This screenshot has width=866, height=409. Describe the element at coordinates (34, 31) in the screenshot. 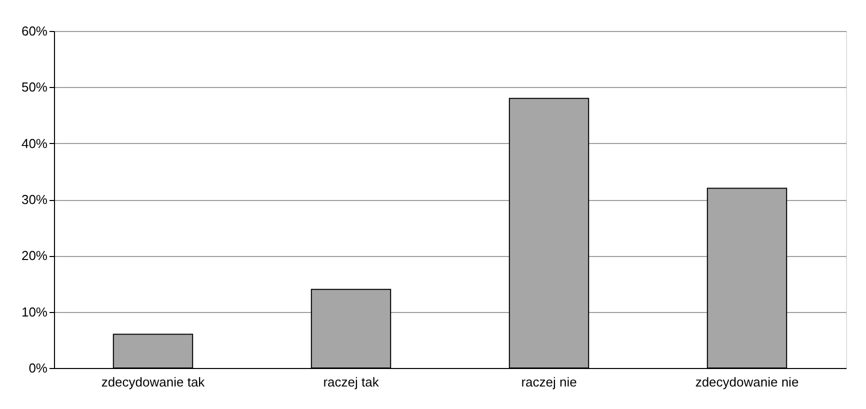

I see `y-tick-label: 60%` at that location.